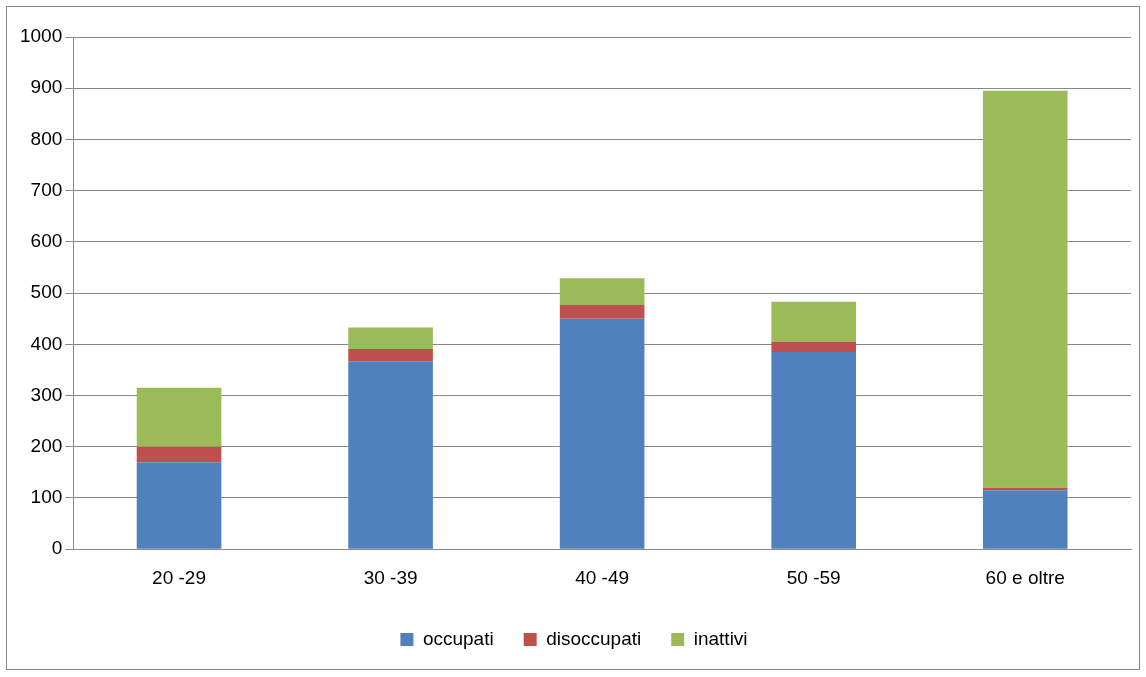 The height and width of the screenshot is (677, 1146). Describe the element at coordinates (594, 638) in the screenshot. I see `legend-label: disoccupati` at that location.